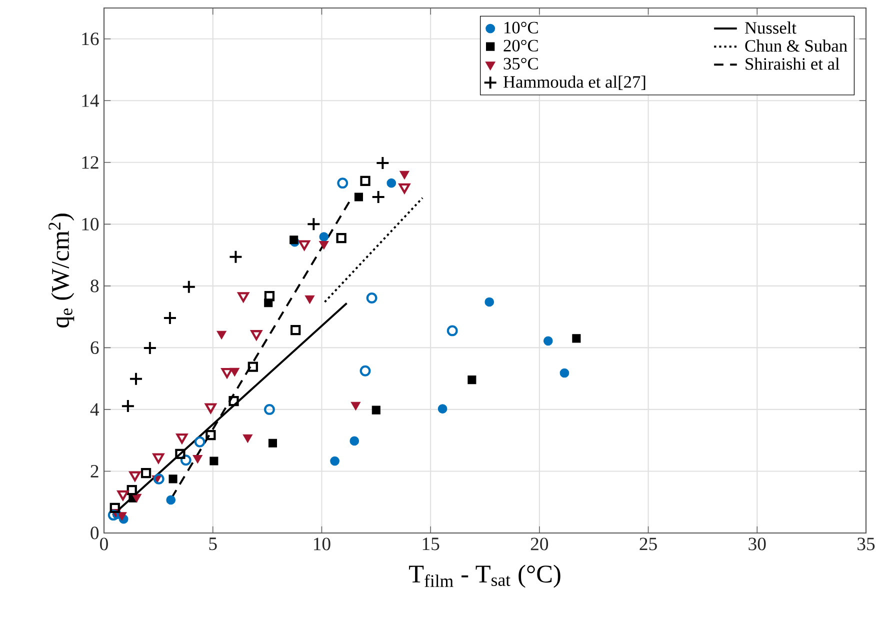 This screenshot has height=623, width=883. I want to click on legend-label: Chun & Suban, so click(796, 46).